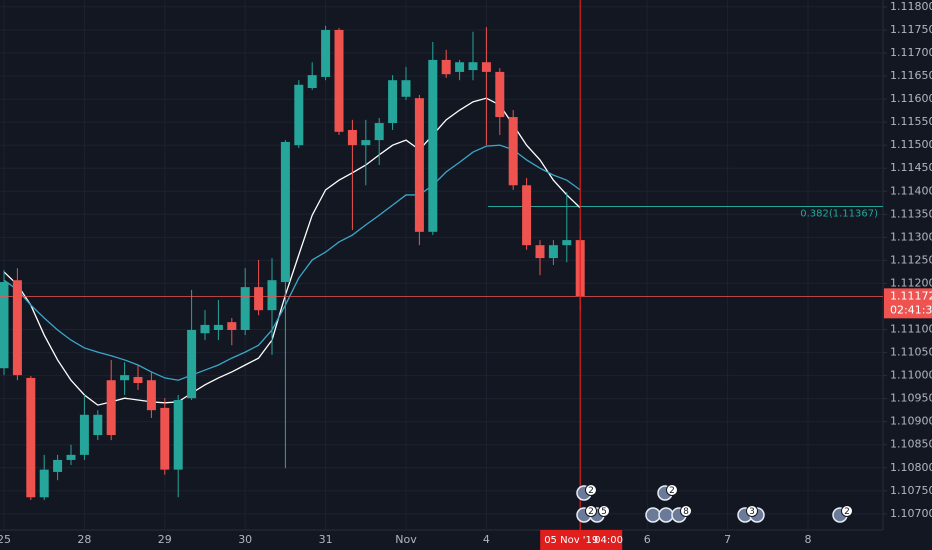 This screenshot has width=932, height=550. I want to click on crosshair-date: 05 Nov '19, so click(571, 540).